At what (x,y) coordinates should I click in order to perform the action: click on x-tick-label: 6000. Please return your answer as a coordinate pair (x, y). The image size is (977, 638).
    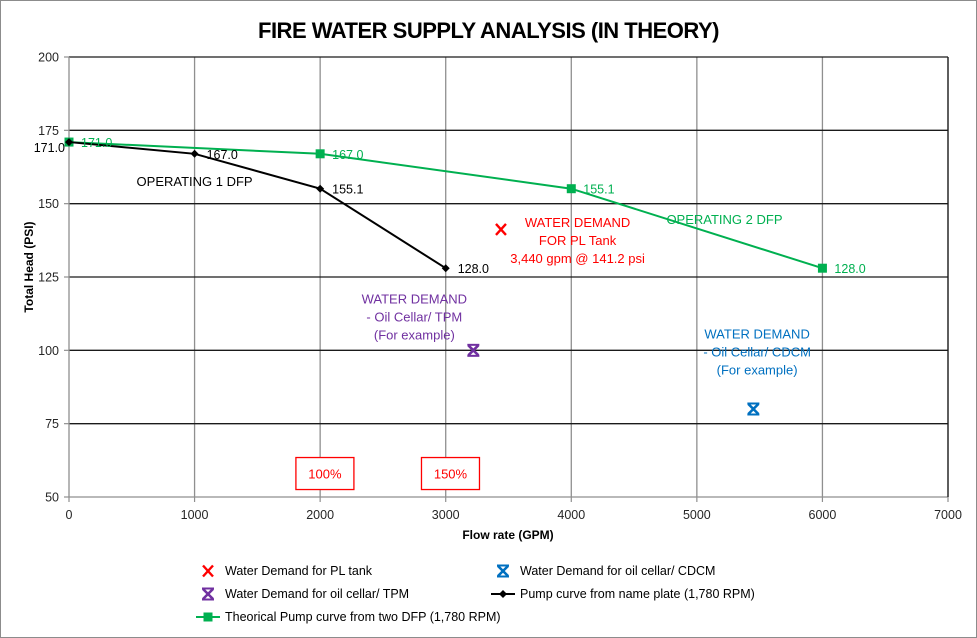
    Looking at the image, I should click on (823, 515).